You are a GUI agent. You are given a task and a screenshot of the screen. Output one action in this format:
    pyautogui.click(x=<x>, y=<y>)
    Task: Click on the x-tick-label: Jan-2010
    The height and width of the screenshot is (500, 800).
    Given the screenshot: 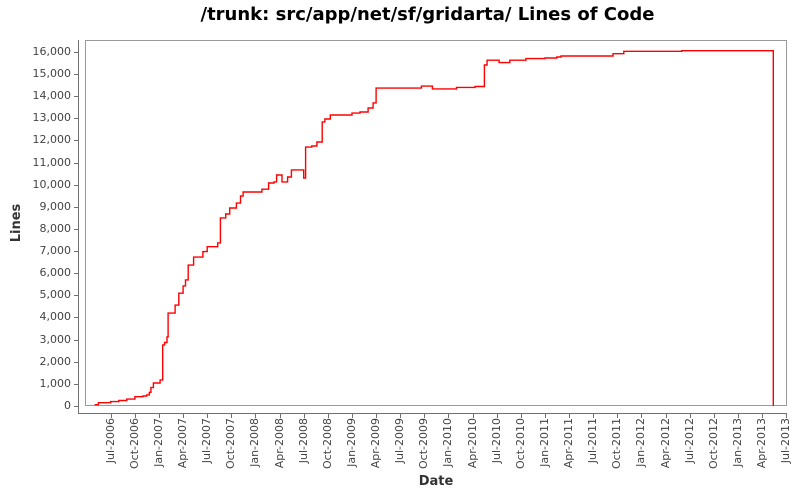 What is the action you would take?
    pyautogui.click(x=447, y=442)
    